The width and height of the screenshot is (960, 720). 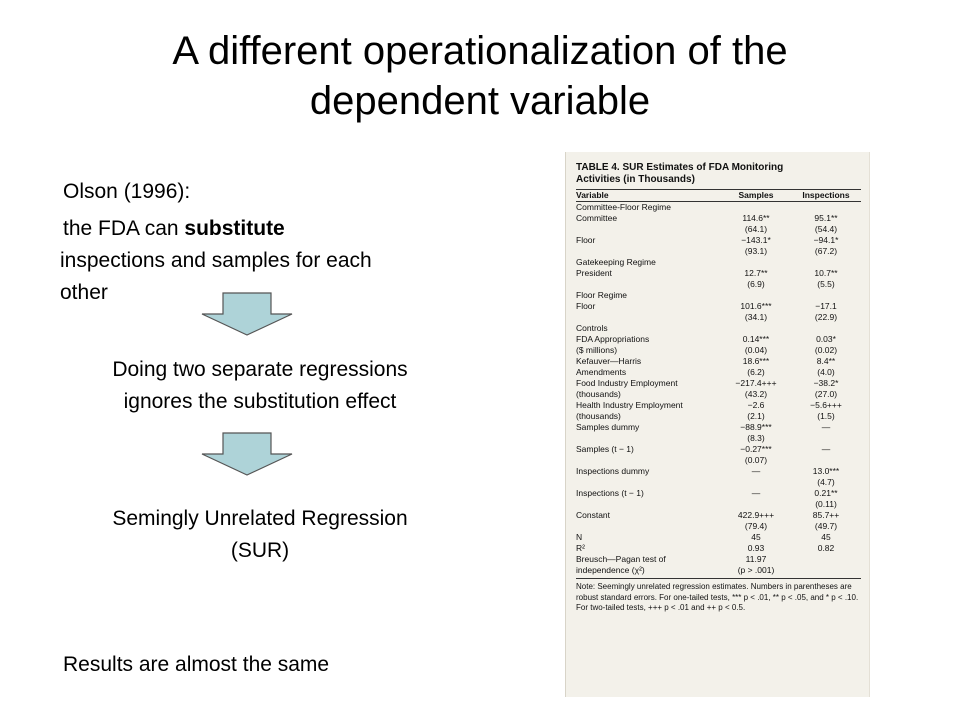 What do you see at coordinates (601, 372) in the screenshot?
I see `row-label: Amendments` at bounding box center [601, 372].